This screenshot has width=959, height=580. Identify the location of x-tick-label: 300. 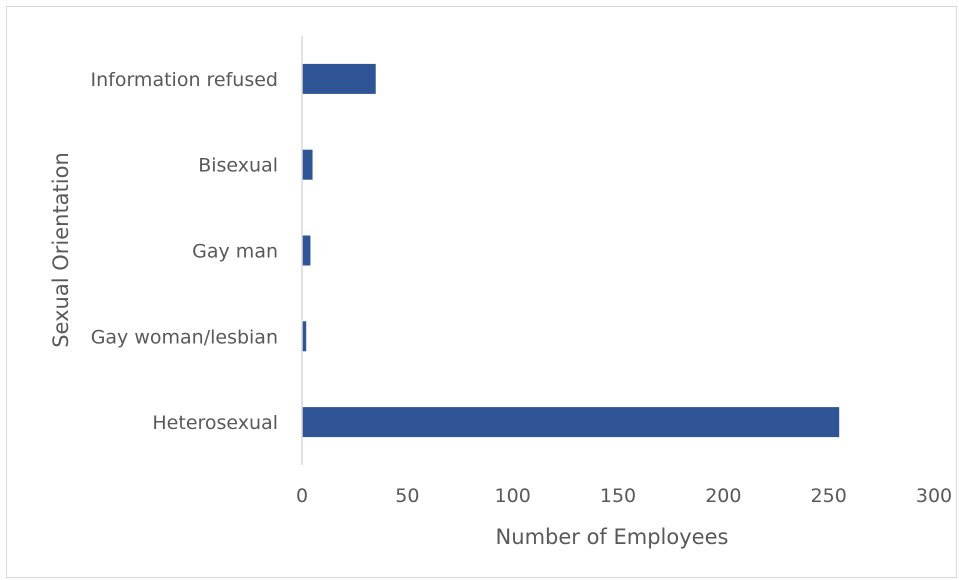
(934, 496).